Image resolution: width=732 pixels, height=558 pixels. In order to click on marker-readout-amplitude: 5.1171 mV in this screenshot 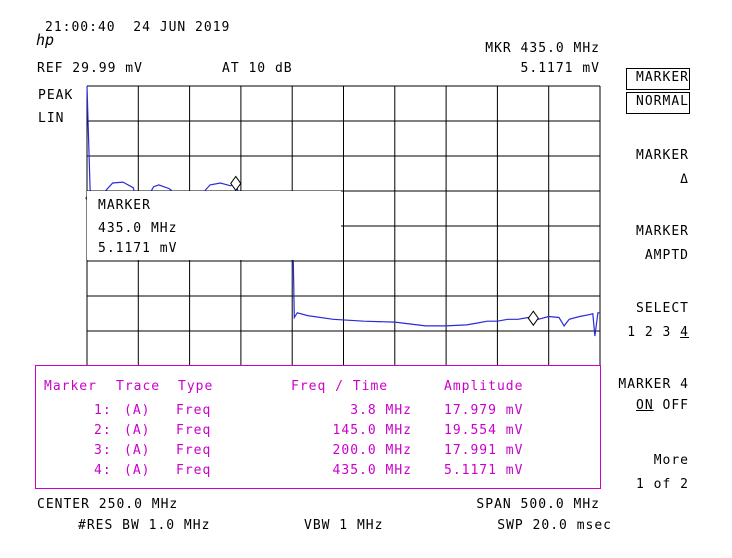, I will do `click(138, 248)`.